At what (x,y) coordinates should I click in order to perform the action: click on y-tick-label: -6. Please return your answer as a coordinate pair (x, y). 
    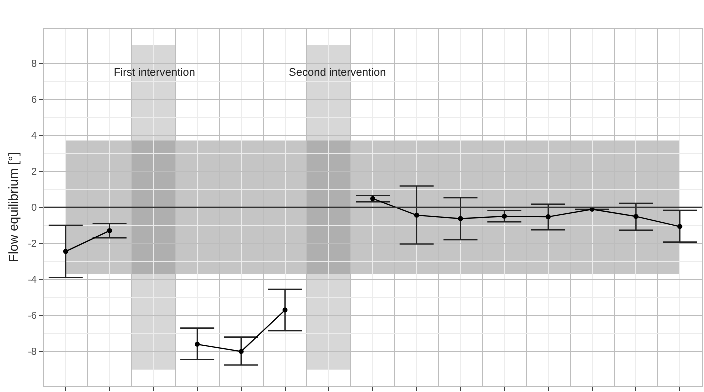
    Looking at the image, I should click on (33, 316).